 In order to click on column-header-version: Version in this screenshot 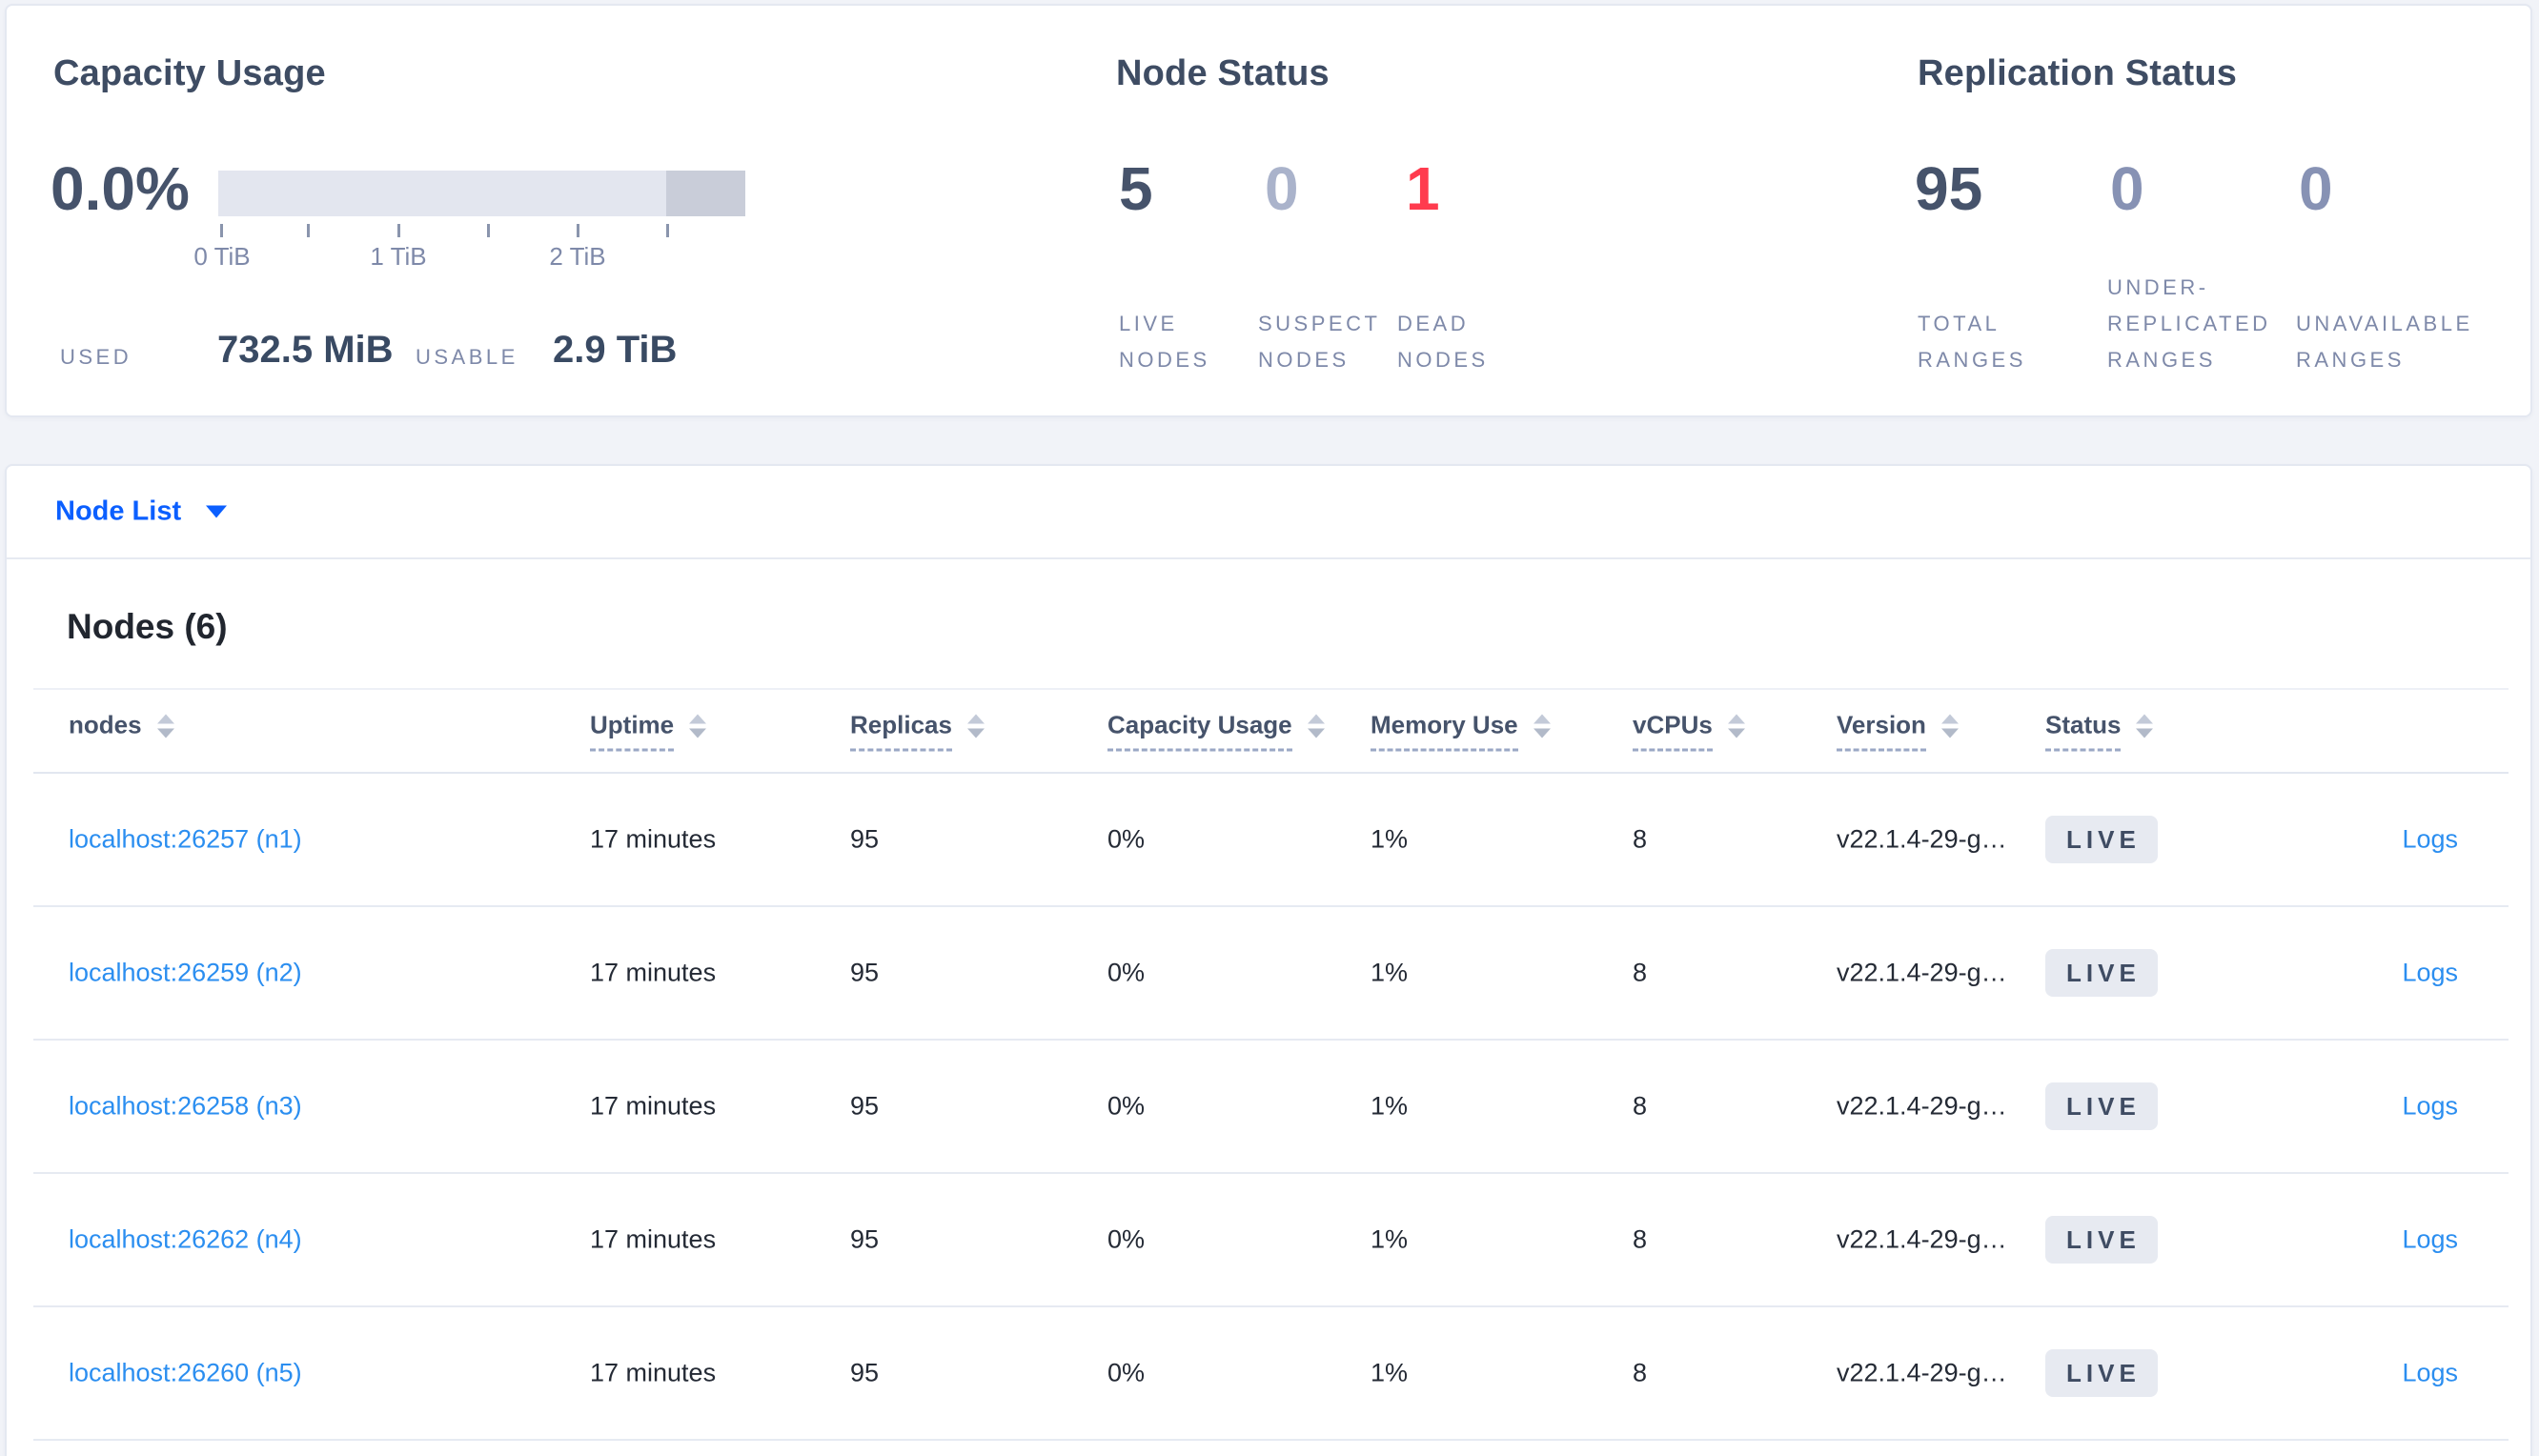, I will do `click(1898, 731)`.